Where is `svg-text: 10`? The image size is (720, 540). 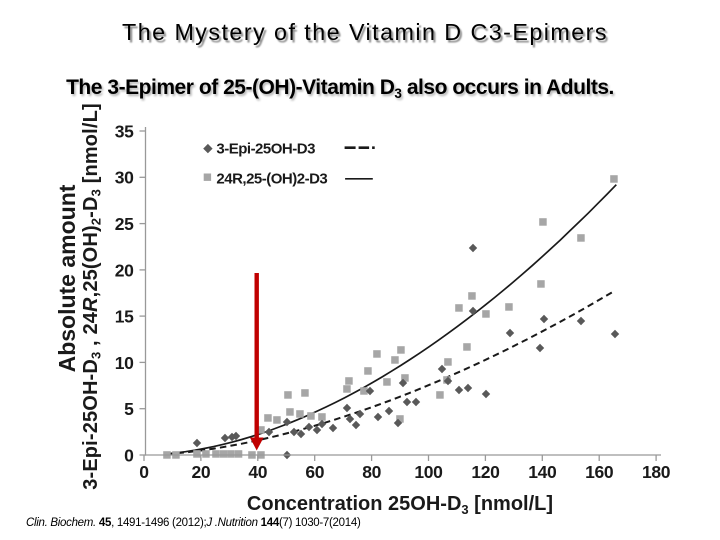 svg-text: 10 is located at coordinates (124, 363).